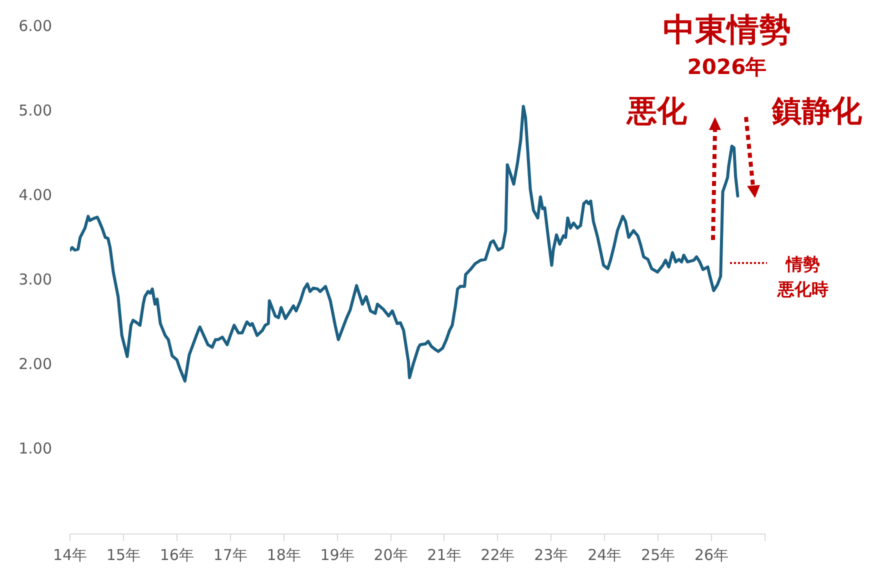  Describe the element at coordinates (337, 555) in the screenshot. I see `x-tick-label: 19年` at that location.